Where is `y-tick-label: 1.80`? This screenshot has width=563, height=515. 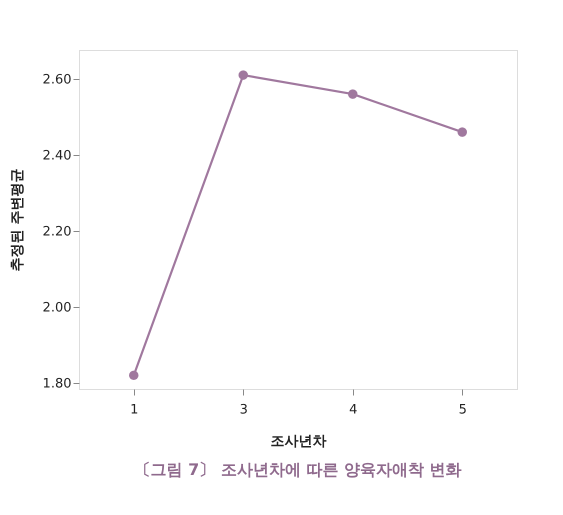 y-tick-label: 1.80 is located at coordinates (57, 384).